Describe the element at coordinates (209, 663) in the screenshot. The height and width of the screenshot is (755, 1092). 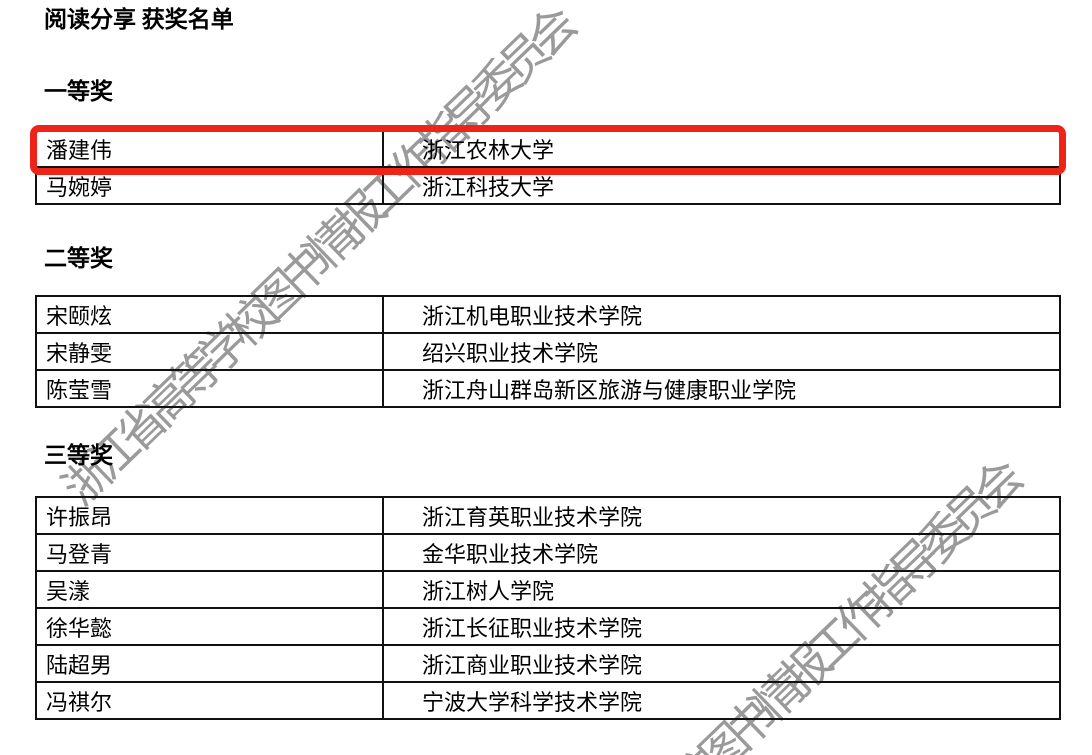
I see `winner-name-cell: 陆超男` at that location.